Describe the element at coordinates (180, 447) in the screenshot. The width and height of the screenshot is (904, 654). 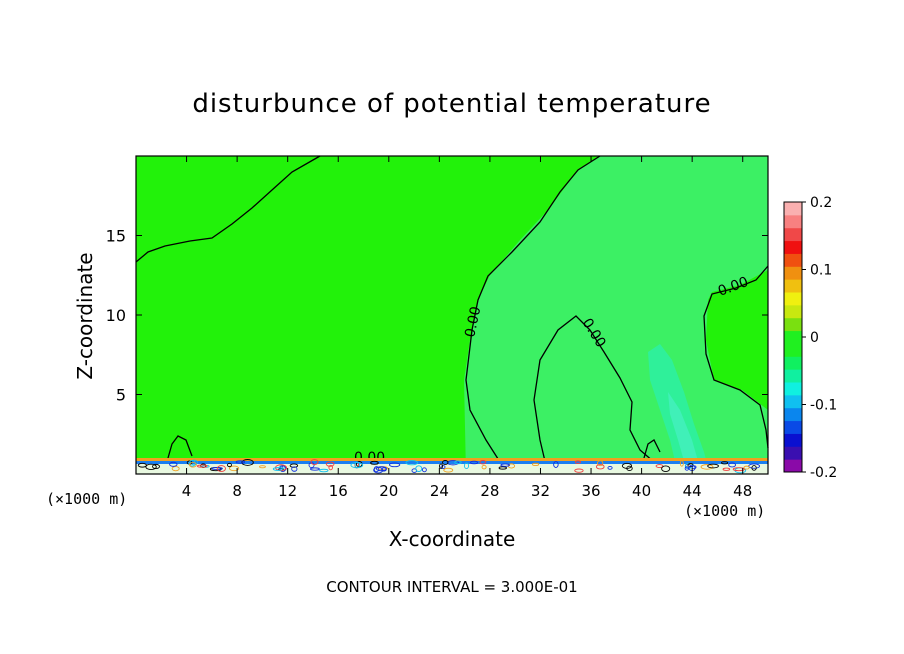
I see `contour-line-bump-left` at that location.